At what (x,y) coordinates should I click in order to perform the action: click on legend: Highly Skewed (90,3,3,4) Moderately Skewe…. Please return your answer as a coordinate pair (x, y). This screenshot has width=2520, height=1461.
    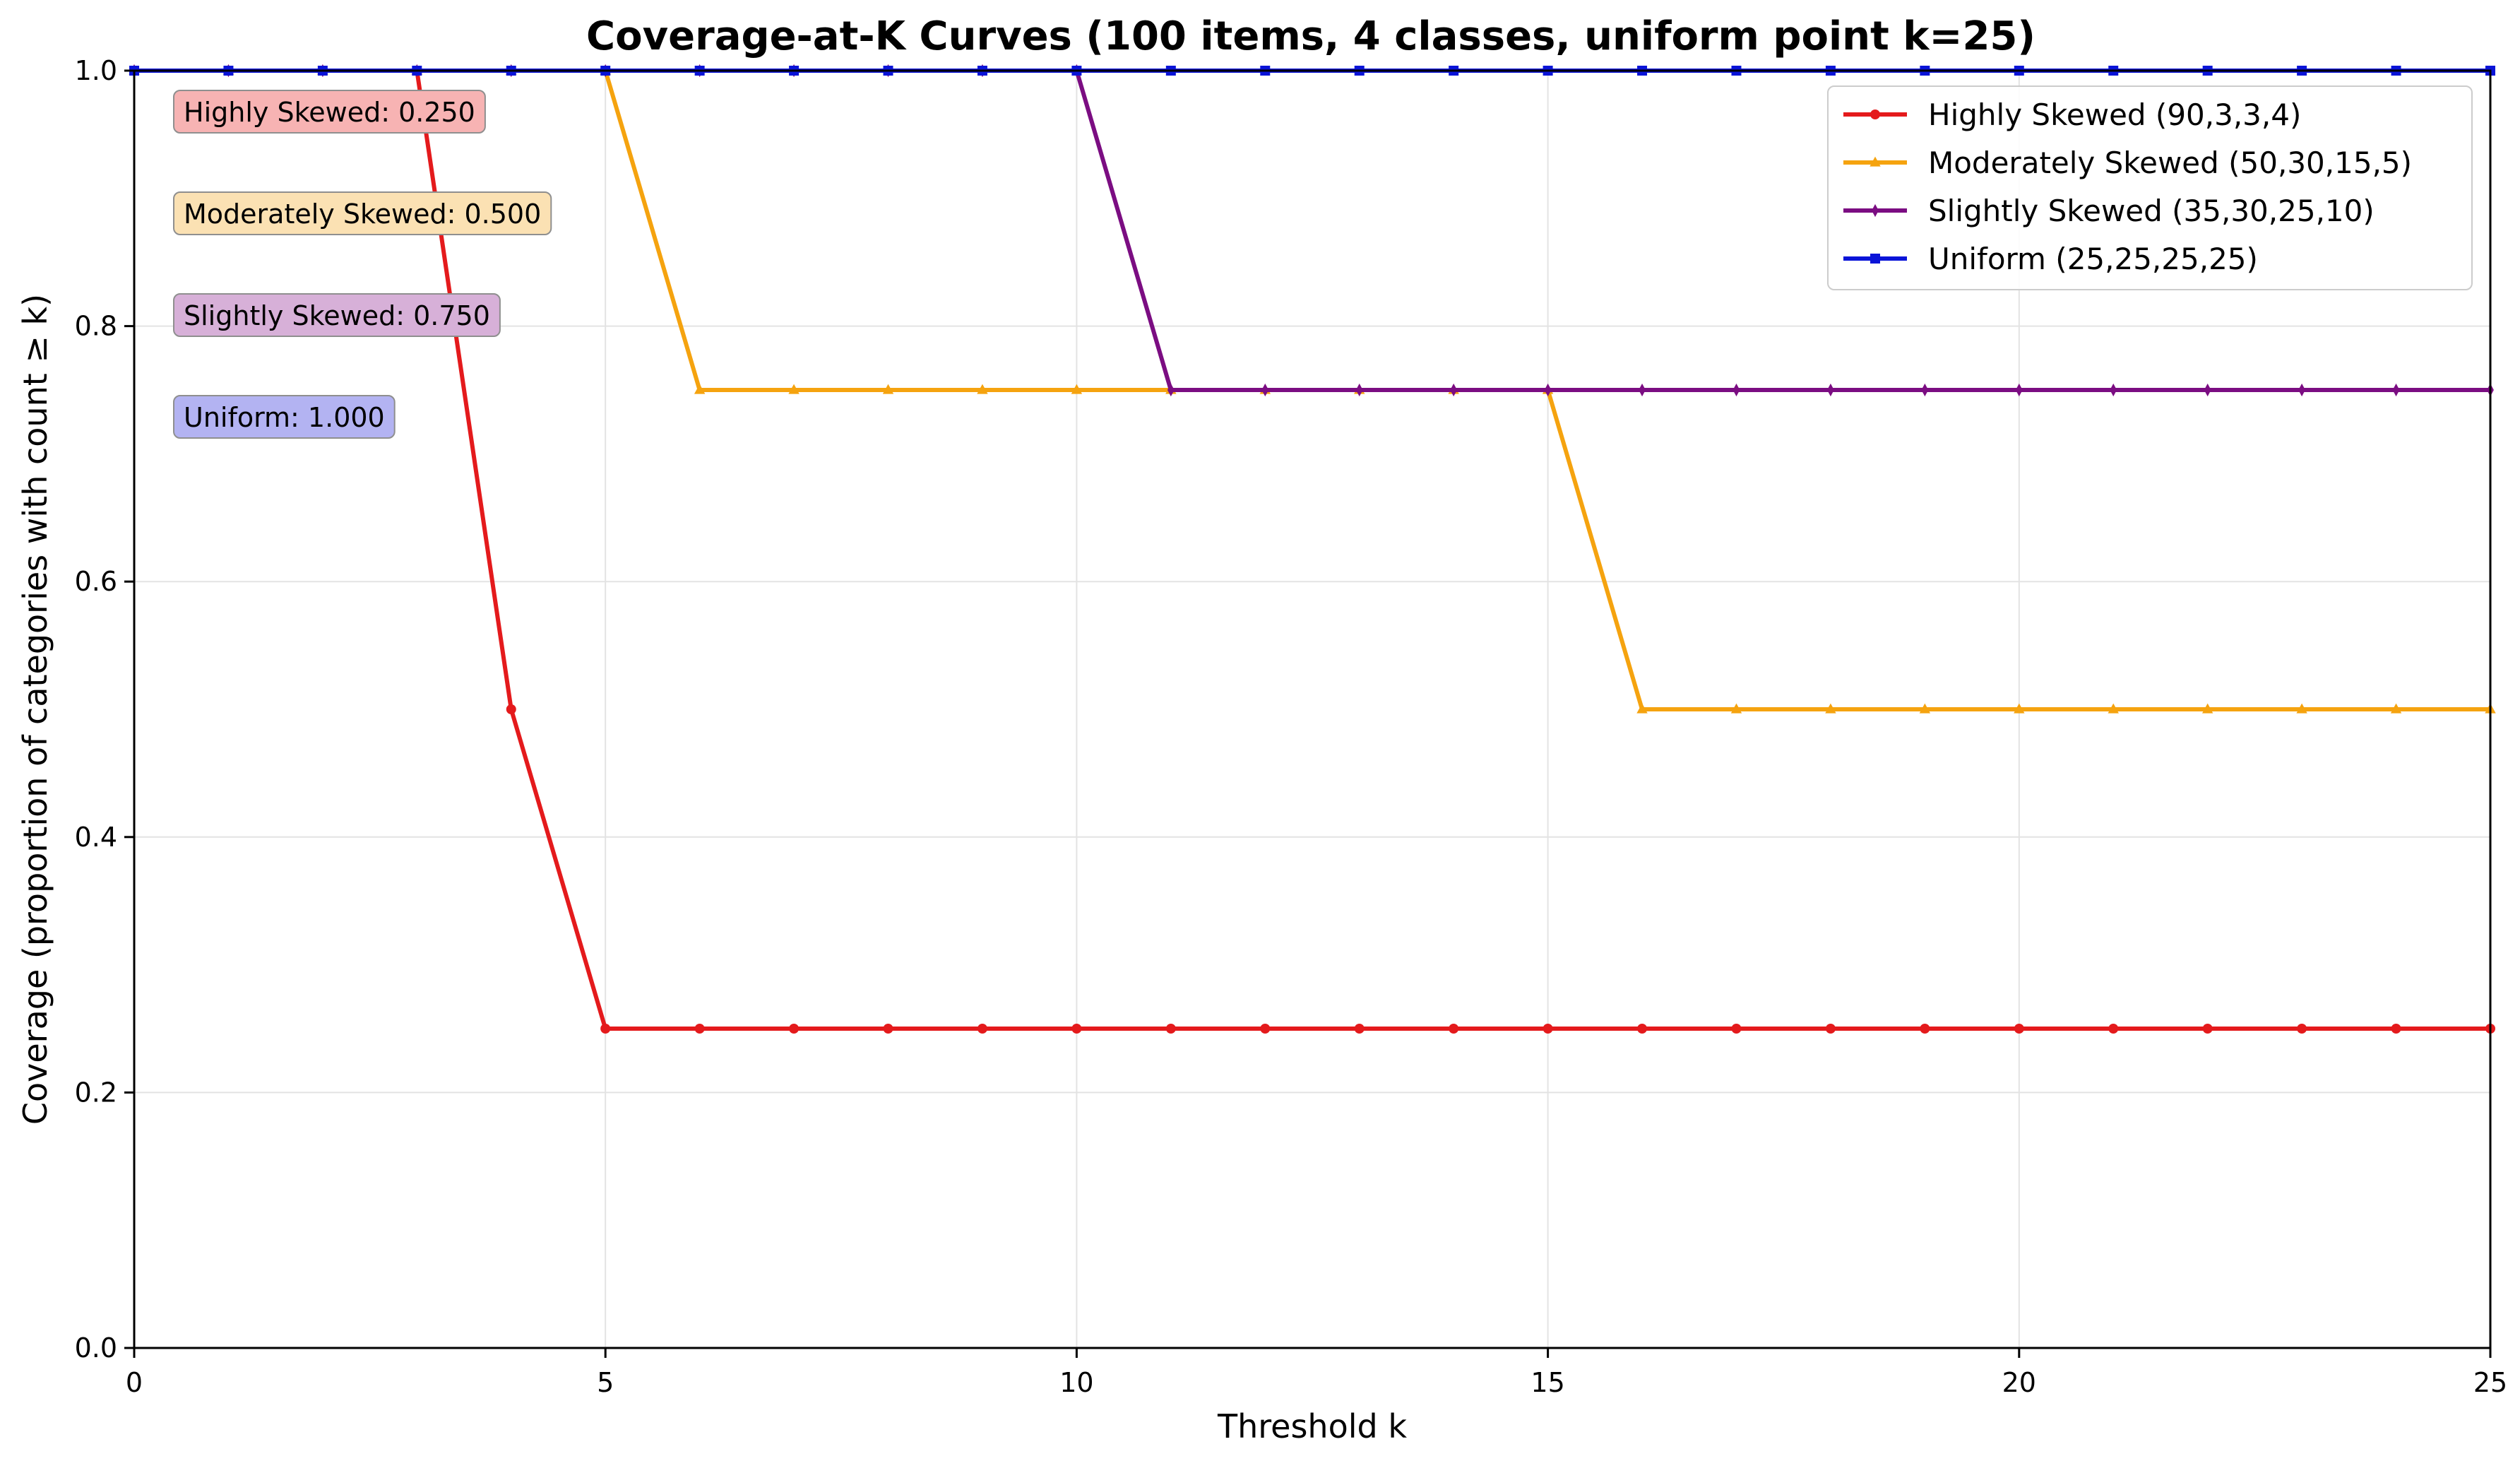
    Looking at the image, I should click on (2150, 187).